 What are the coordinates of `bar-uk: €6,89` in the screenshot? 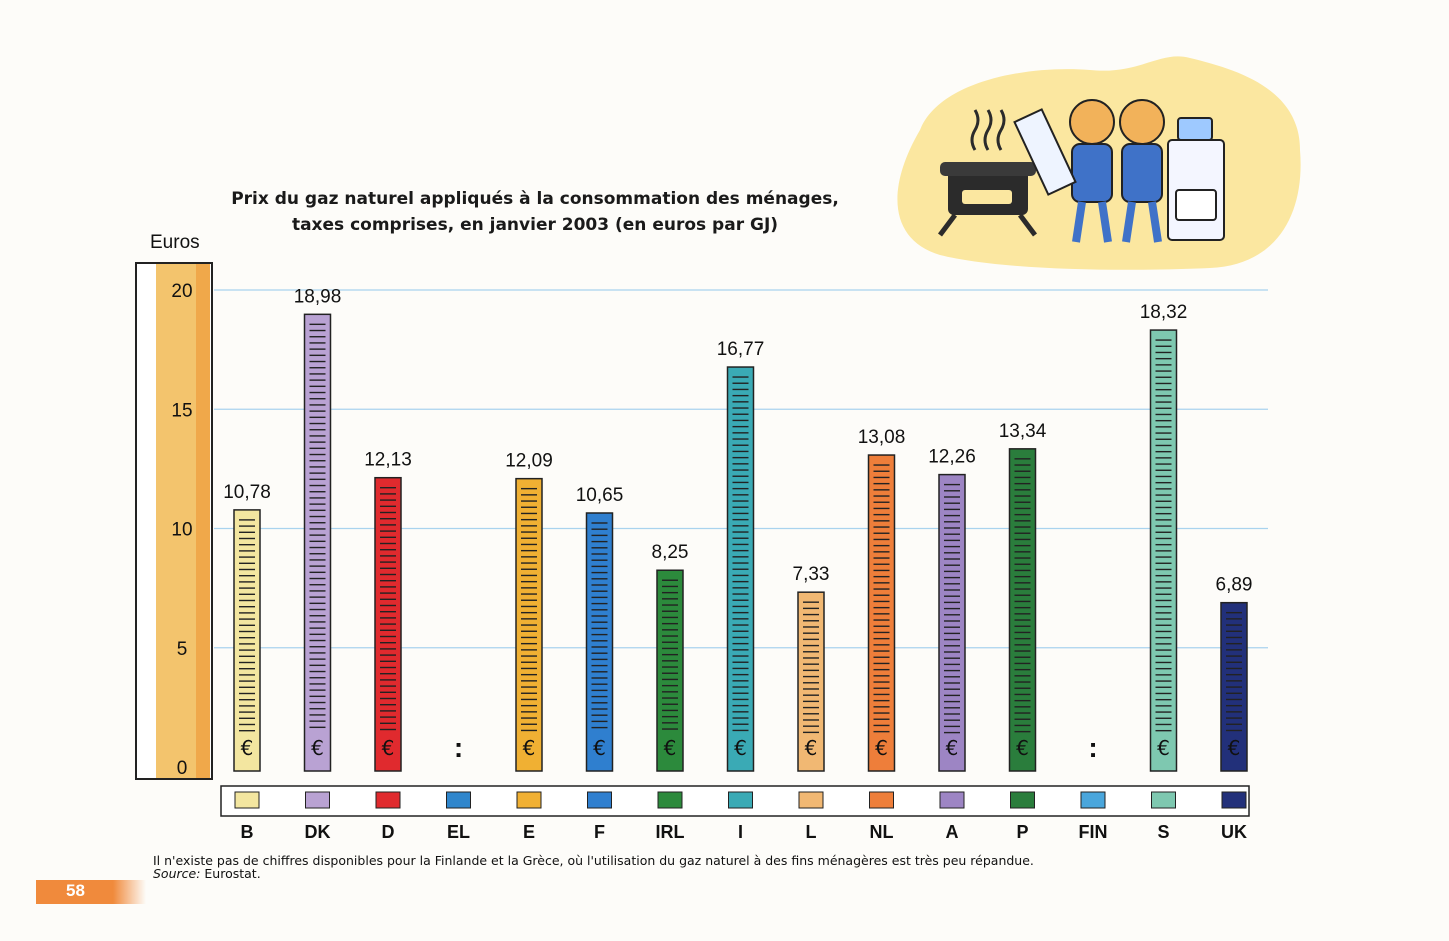 It's located at (1234, 673).